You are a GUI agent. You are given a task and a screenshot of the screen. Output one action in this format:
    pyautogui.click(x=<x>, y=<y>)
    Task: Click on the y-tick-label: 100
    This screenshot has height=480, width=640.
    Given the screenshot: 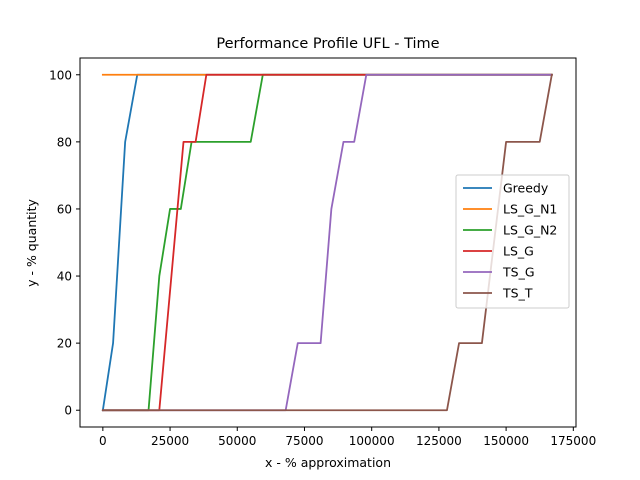 What is the action you would take?
    pyautogui.click(x=60, y=75)
    